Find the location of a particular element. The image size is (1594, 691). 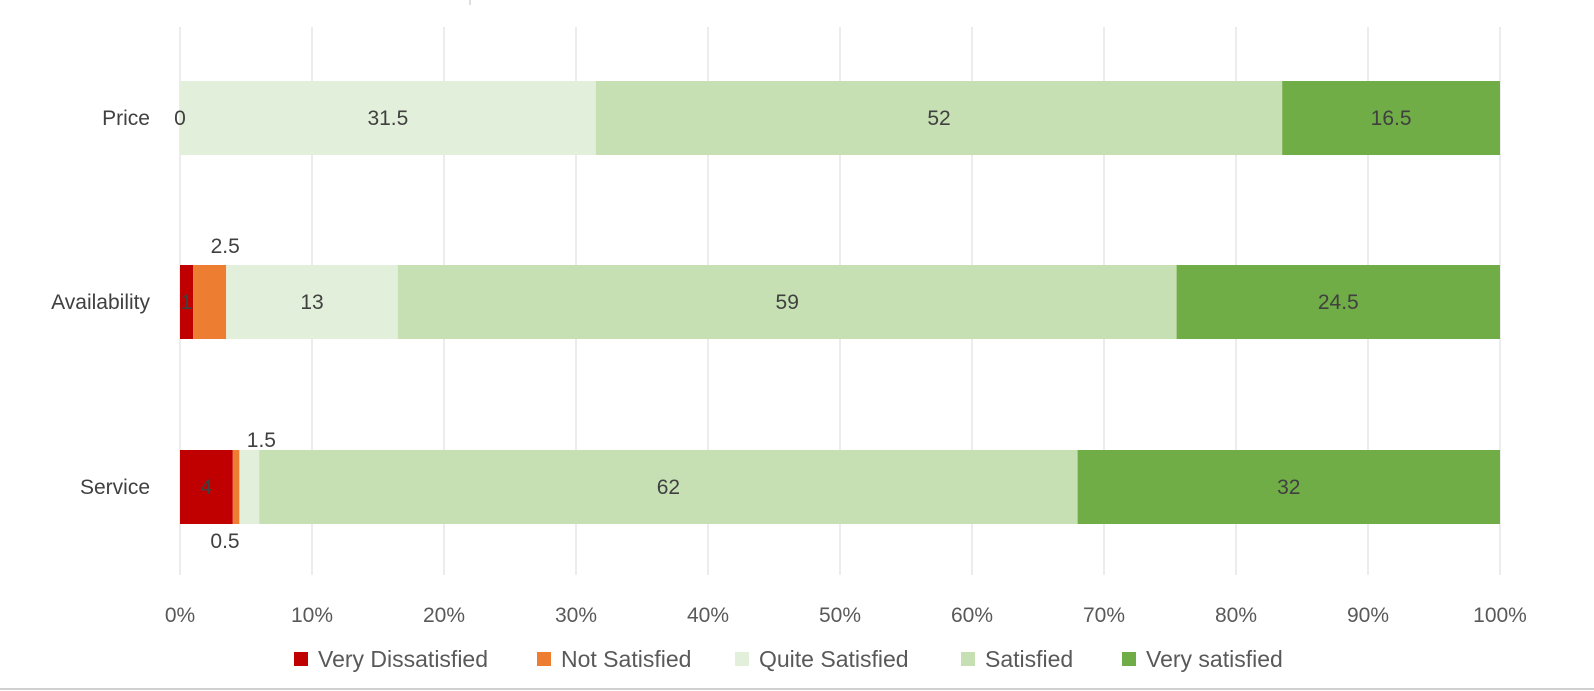

x-tick-label: 40% is located at coordinates (708, 615).